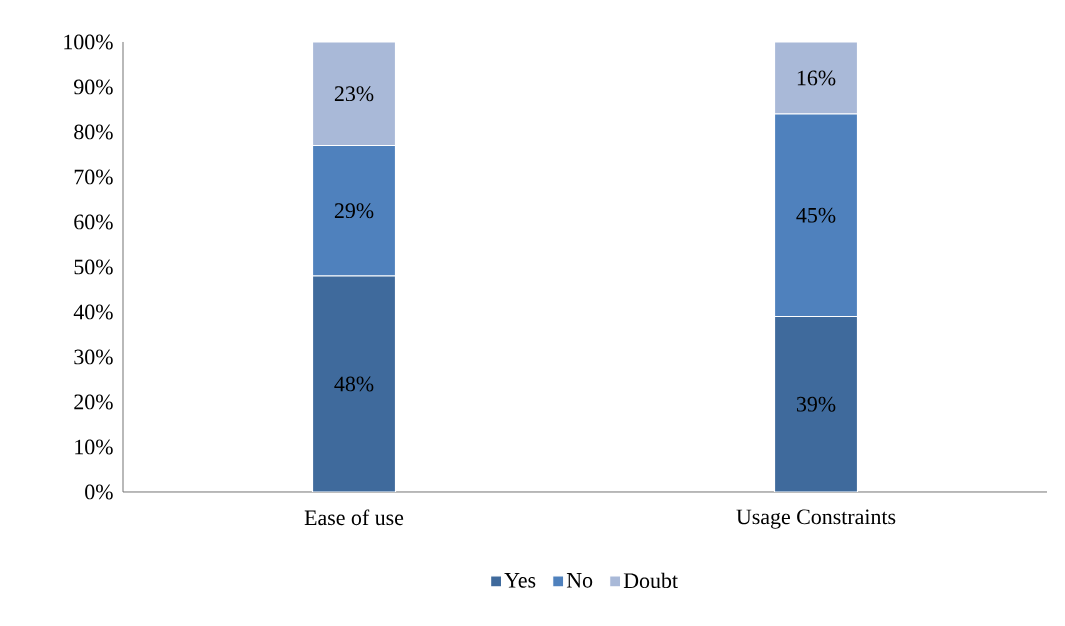  I want to click on y-tick-label: 70%, so click(93, 177).